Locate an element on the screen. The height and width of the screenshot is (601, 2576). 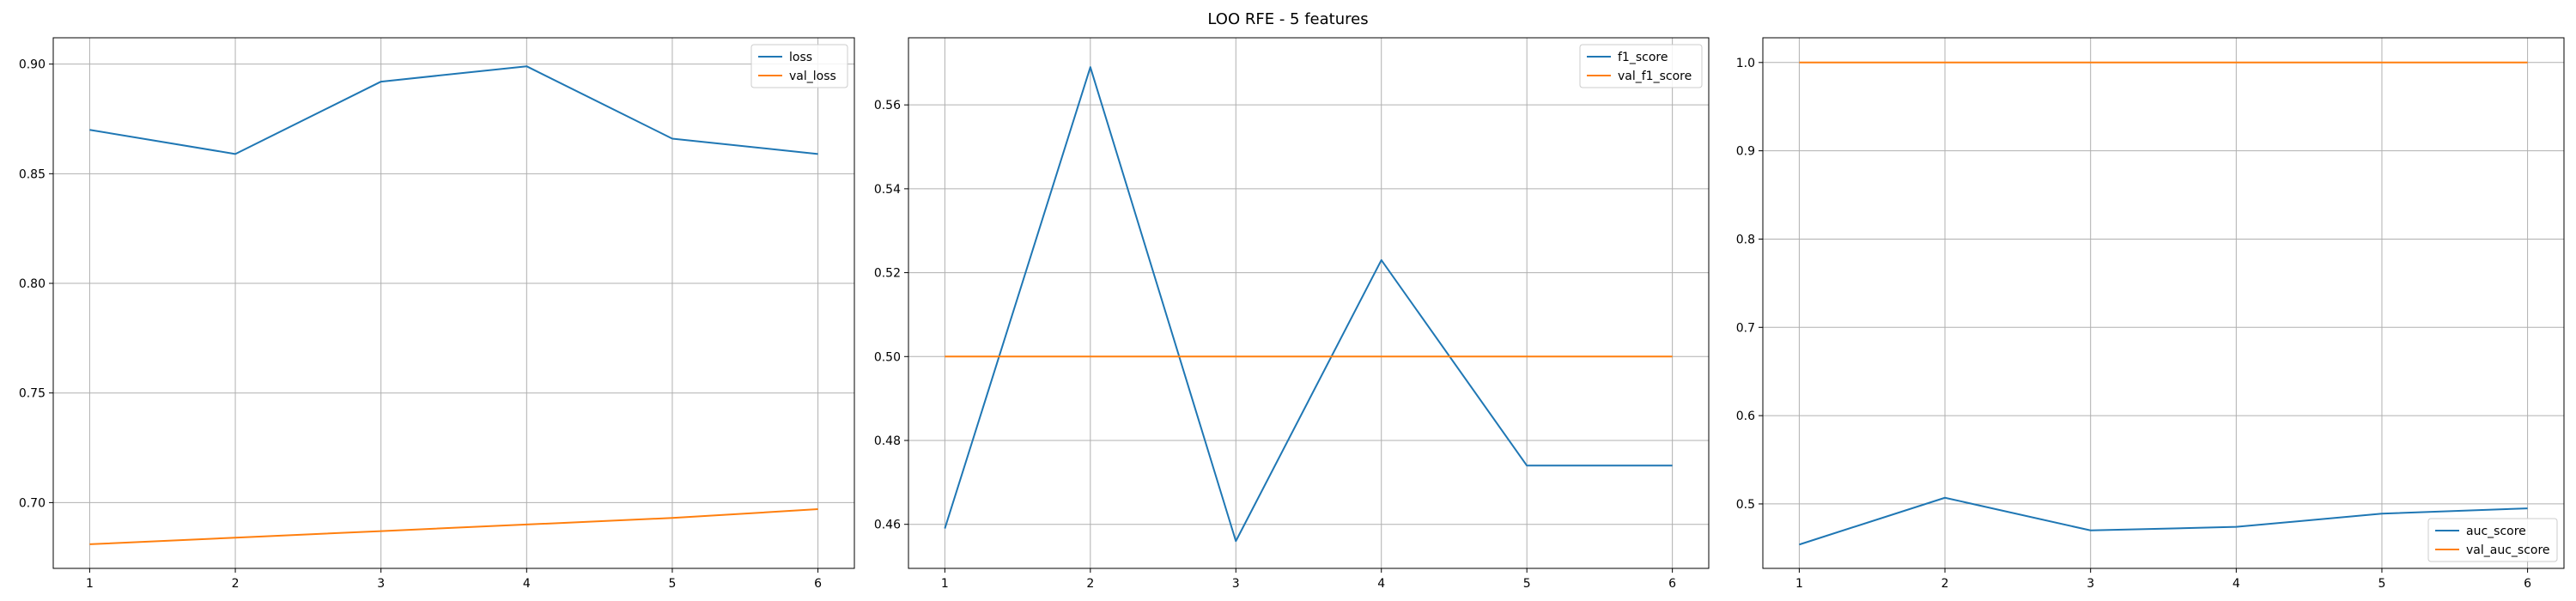
y-tick-label: 0.7 is located at coordinates (1745, 328).